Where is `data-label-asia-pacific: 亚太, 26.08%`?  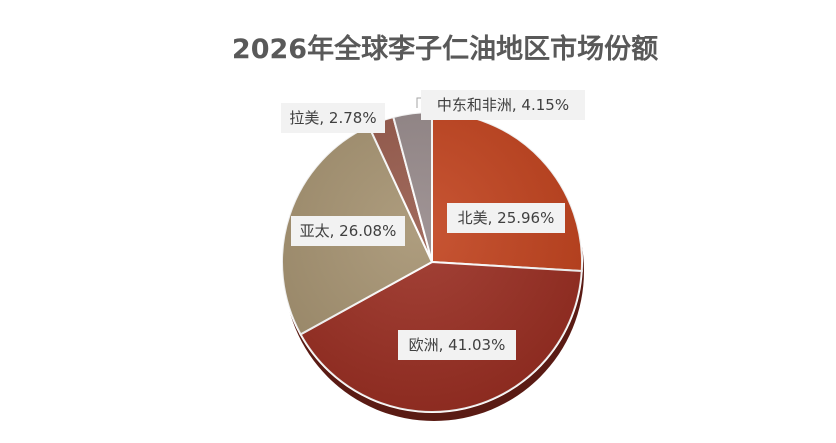
data-label-asia-pacific: 亚太, 26.08% is located at coordinates (348, 231).